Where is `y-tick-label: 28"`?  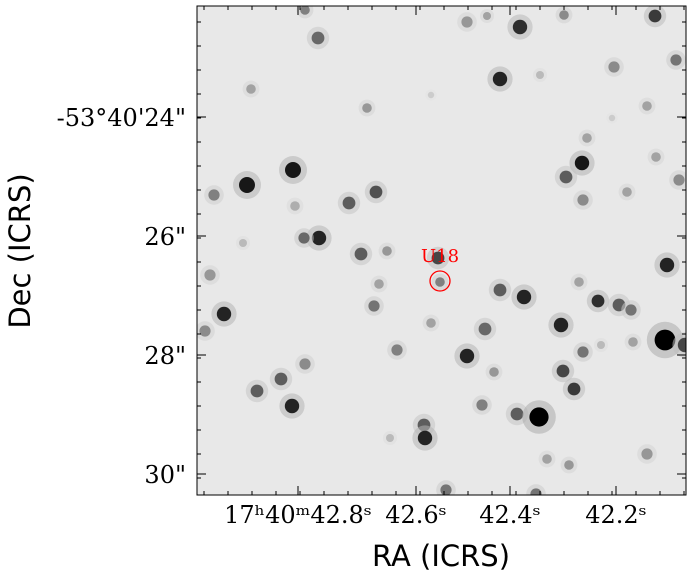 y-tick-label: 28" is located at coordinates (165, 356).